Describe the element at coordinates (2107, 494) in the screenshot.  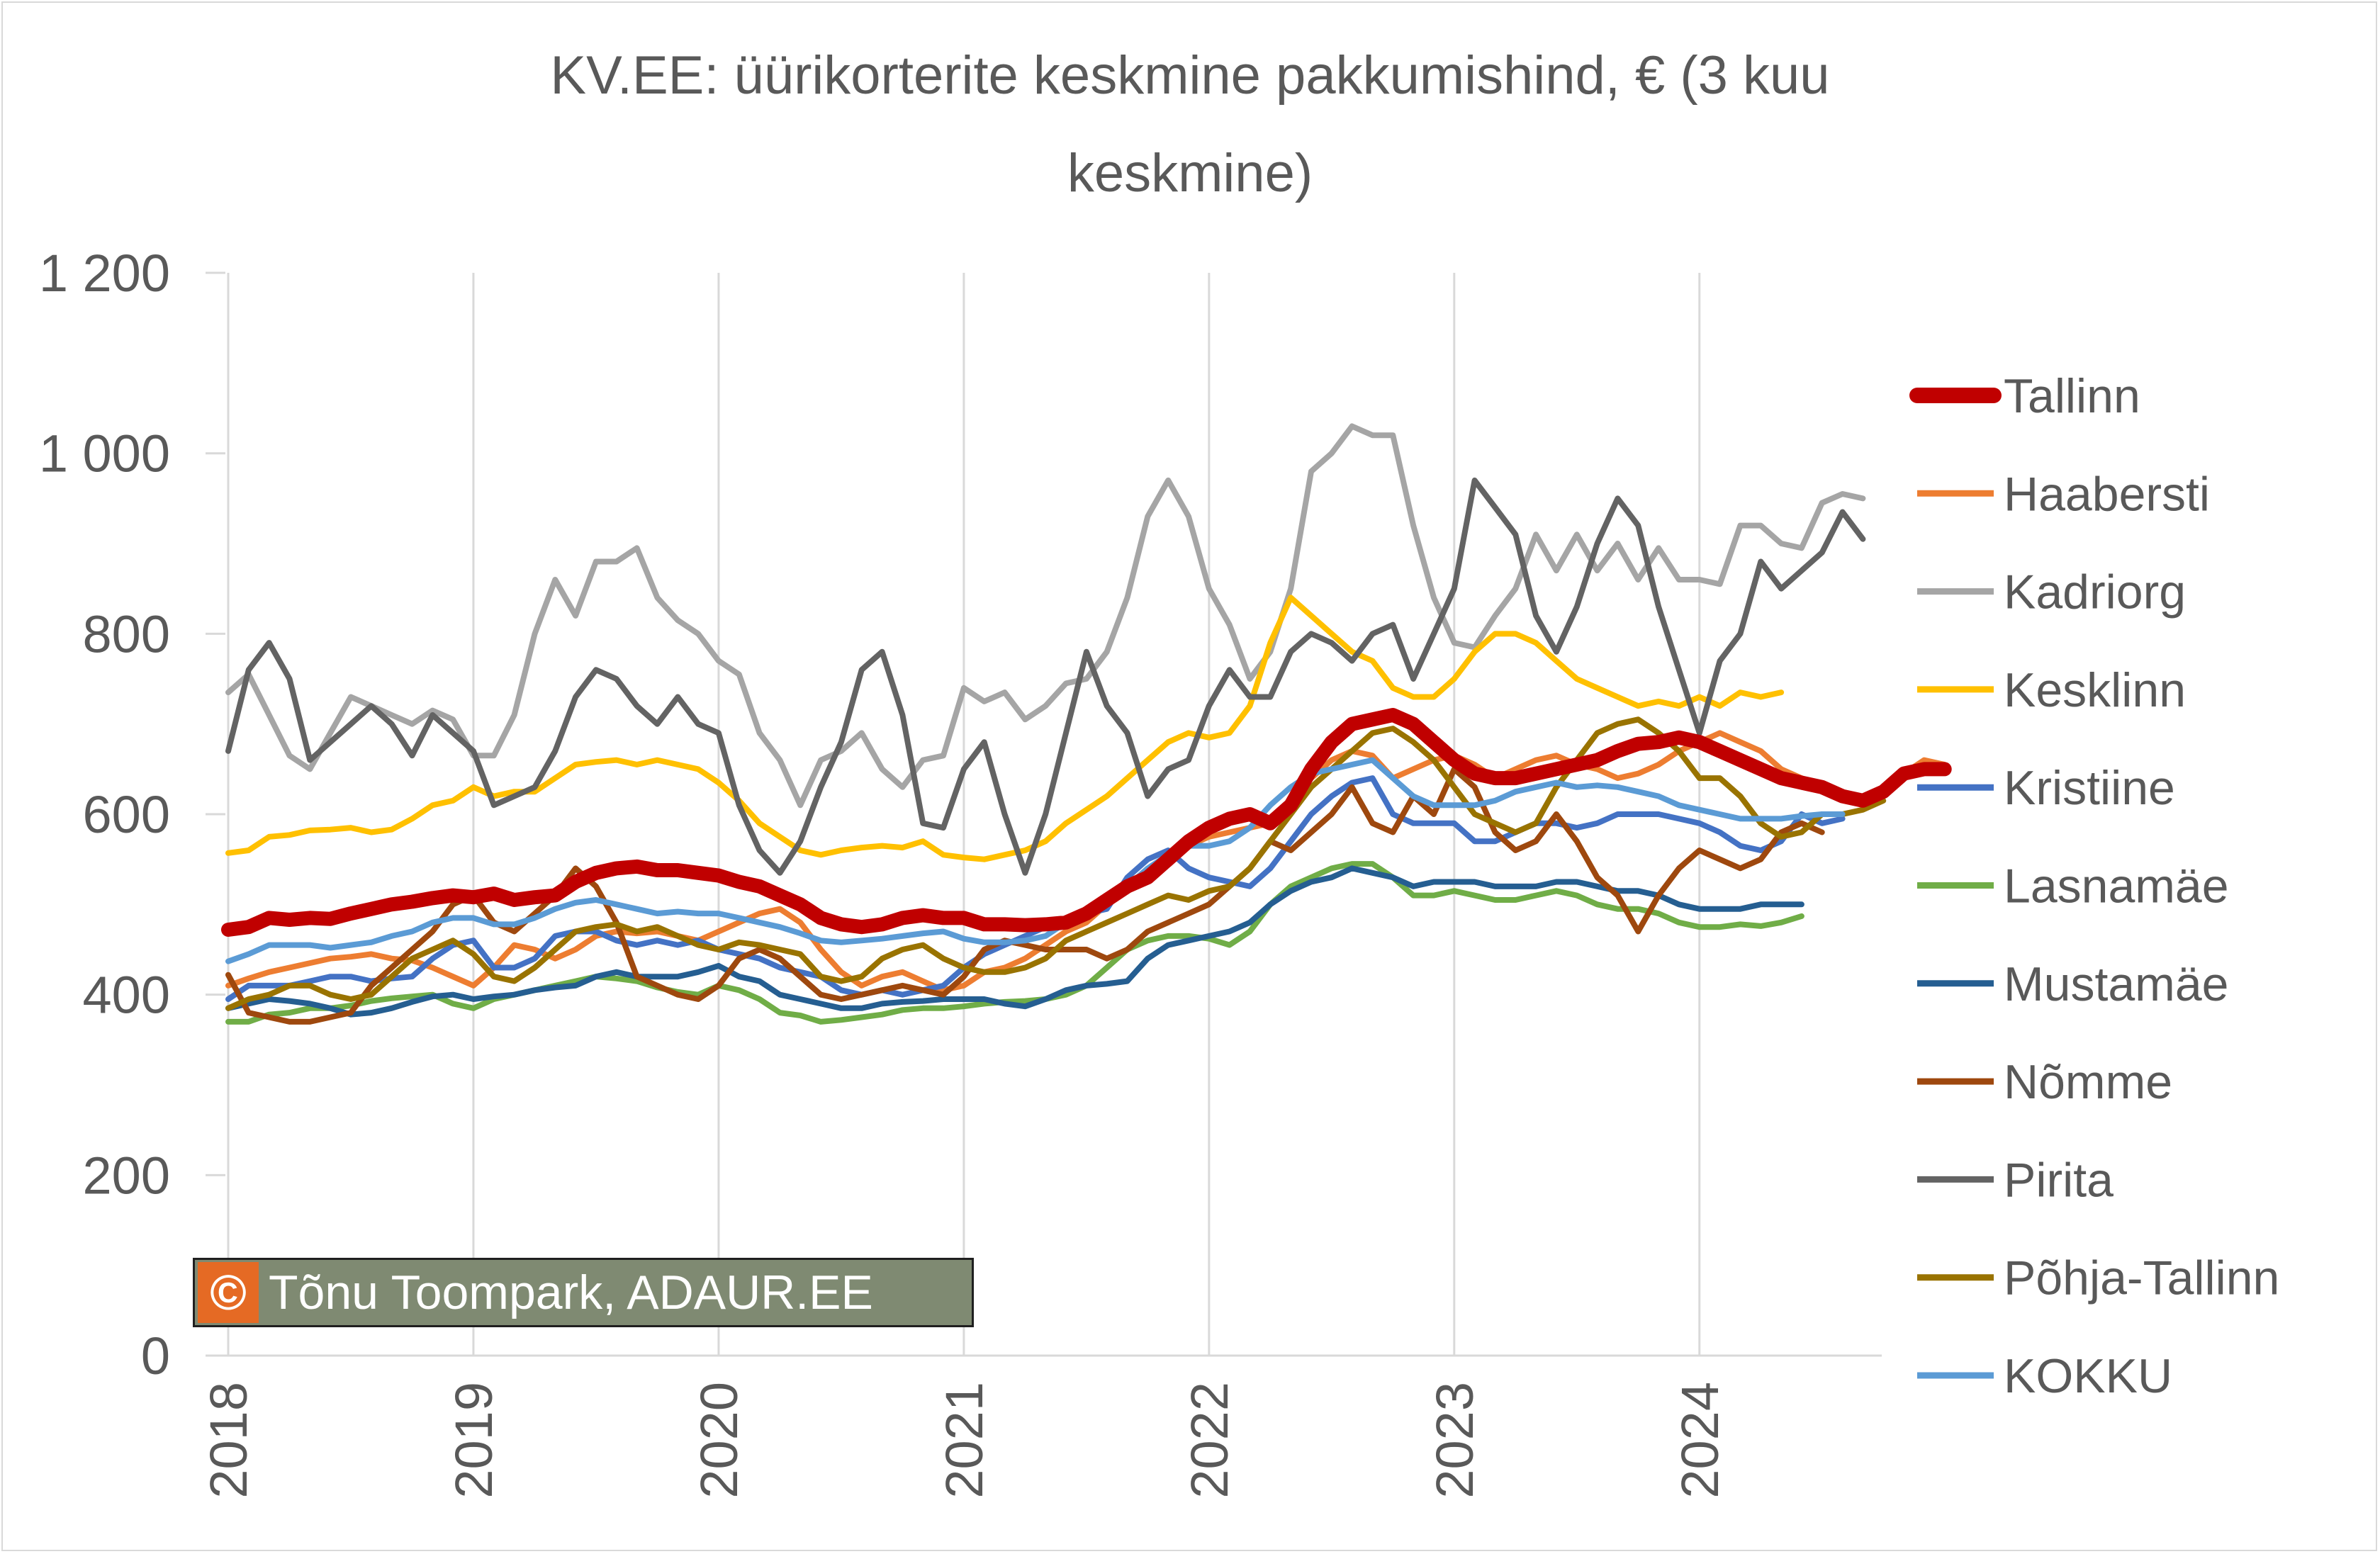
I see `legend-label: Haabersti` at that location.